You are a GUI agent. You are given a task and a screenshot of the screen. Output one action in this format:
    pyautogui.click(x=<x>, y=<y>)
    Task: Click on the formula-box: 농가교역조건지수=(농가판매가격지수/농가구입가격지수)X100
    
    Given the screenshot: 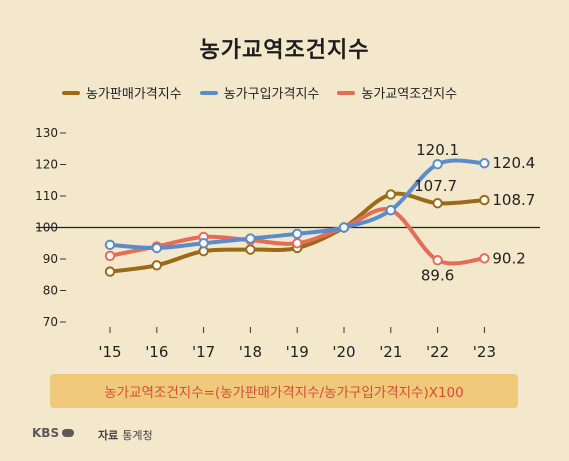 What is the action you would take?
    pyautogui.click(x=284, y=391)
    